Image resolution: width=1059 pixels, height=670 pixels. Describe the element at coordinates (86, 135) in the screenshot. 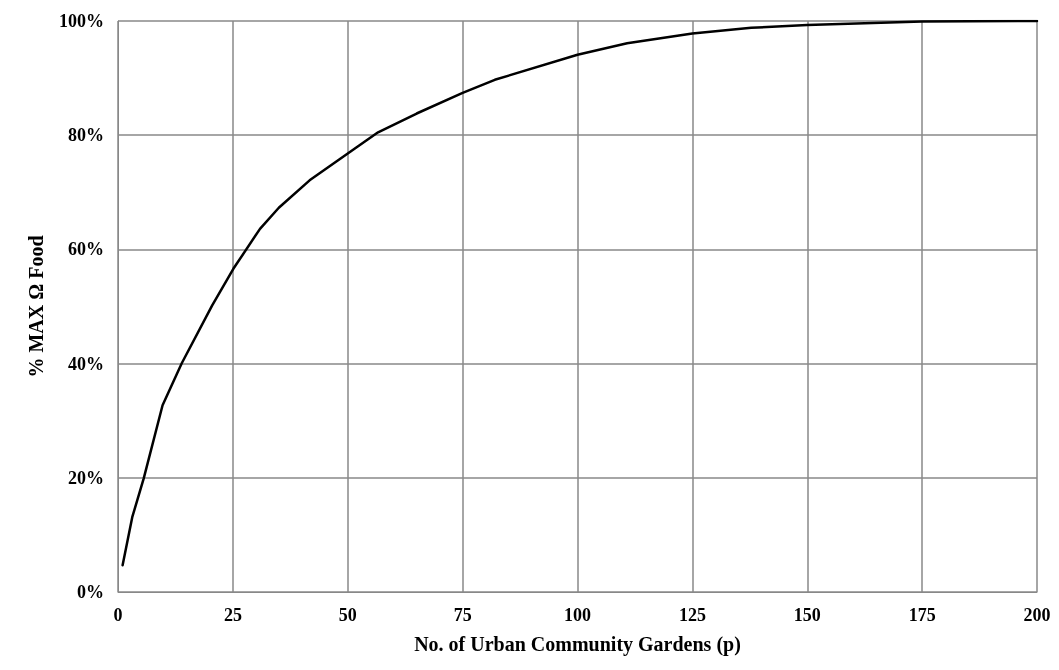

I see `y-tick-label: 80%` at that location.